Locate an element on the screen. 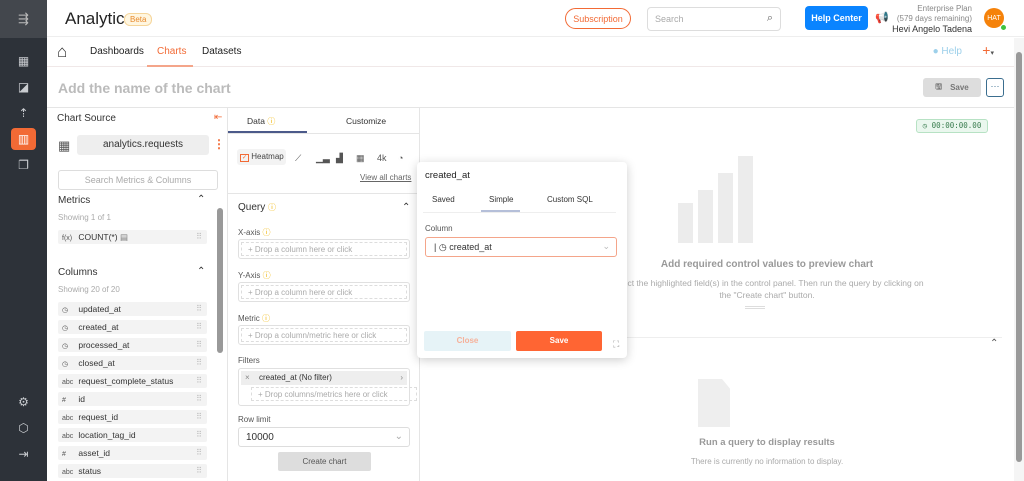  upload-icon: ⇡ is located at coordinates (23, 113).